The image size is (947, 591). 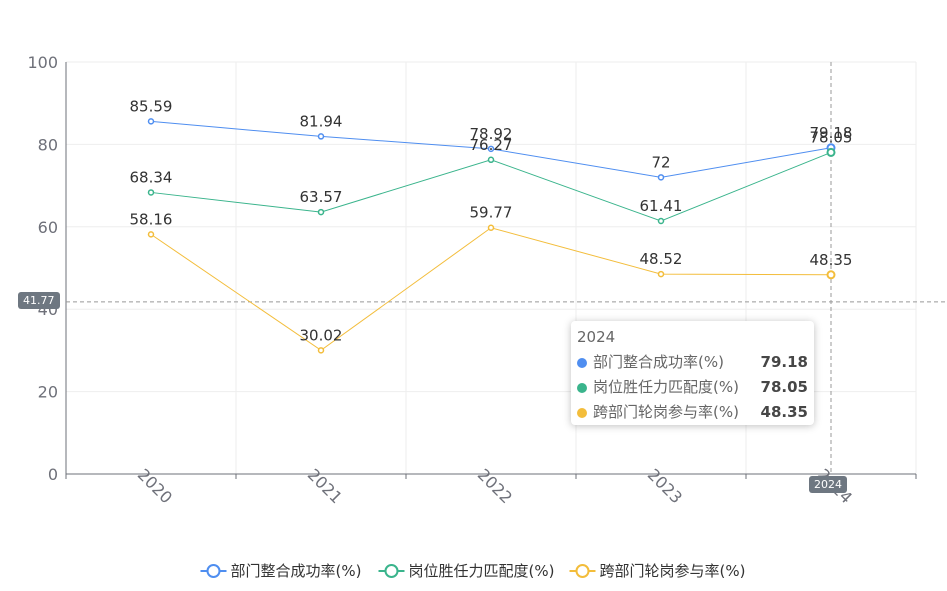 What do you see at coordinates (491, 213) in the screenshot?
I see `data-label: 59.77` at bounding box center [491, 213].